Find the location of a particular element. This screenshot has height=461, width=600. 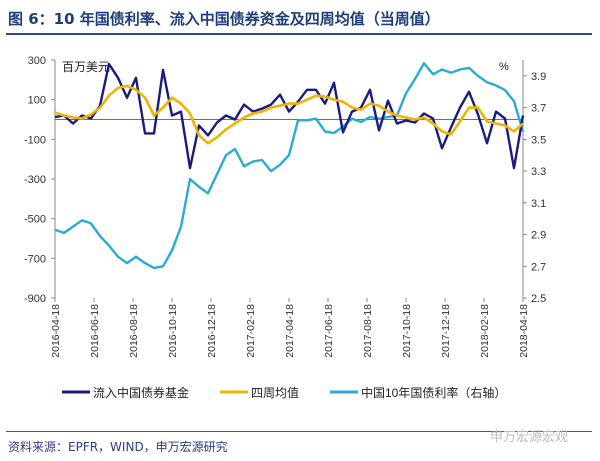

left-axis-unit: 百万美元 is located at coordinates (86, 67).